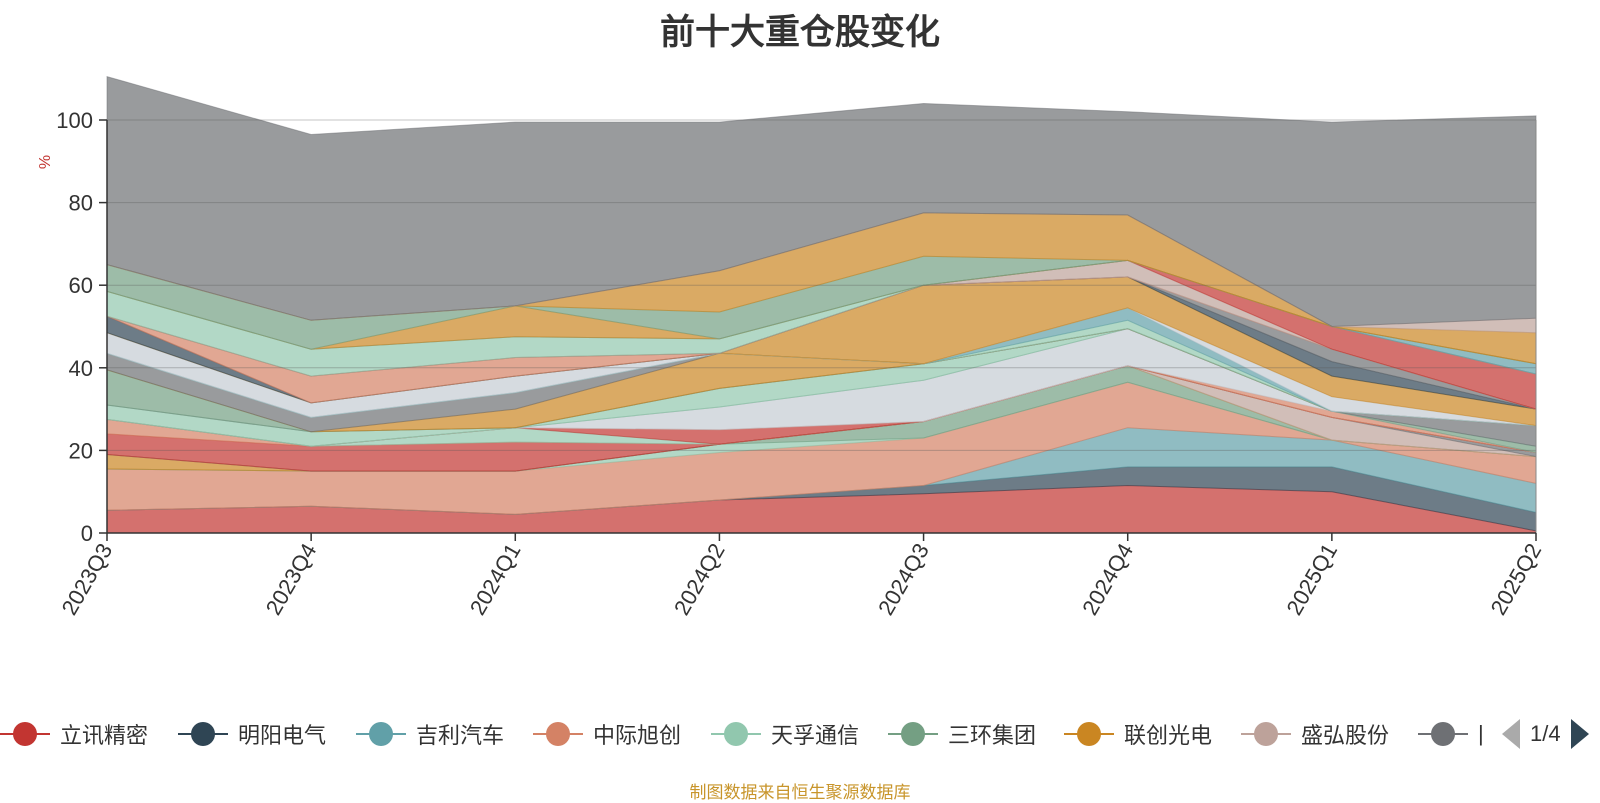 The image size is (1600, 803). Describe the element at coordinates (495, 579) in the screenshot. I see `x-tick-label: 2024Q1` at that location.